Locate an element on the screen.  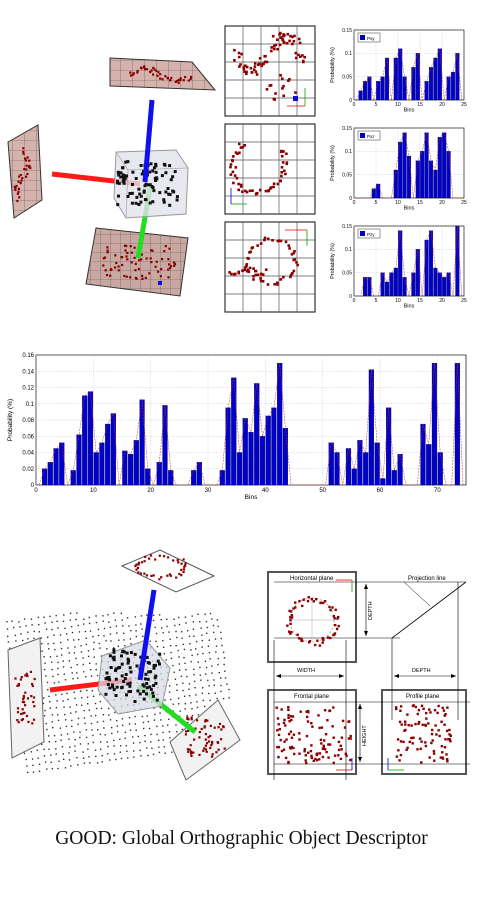
scene-object-points is located at coordinates (133, 675).